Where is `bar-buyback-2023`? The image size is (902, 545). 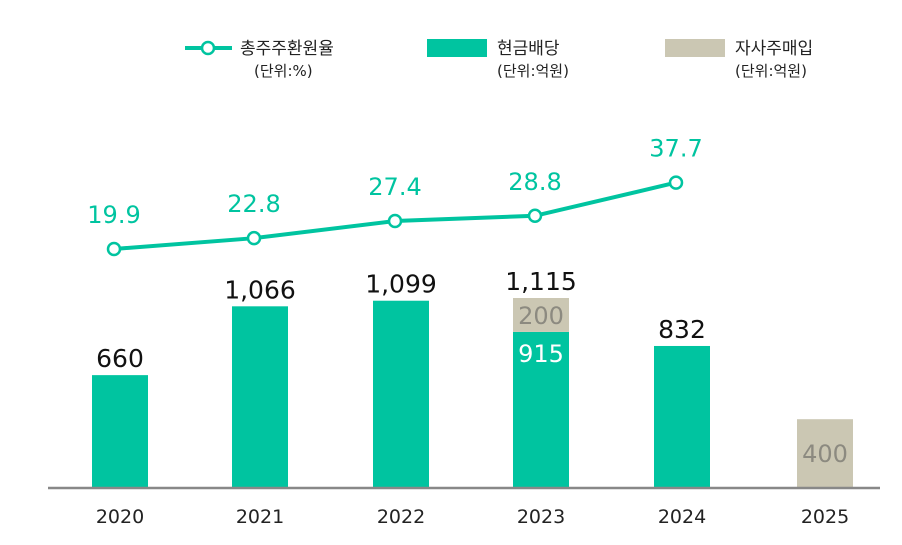
bar-buyback-2023 is located at coordinates (541, 315).